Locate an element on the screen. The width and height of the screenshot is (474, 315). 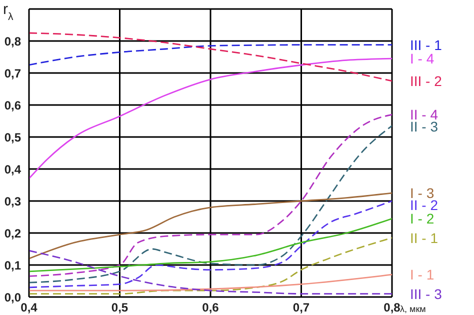
series-label: III - 1 is located at coordinates (426, 44).